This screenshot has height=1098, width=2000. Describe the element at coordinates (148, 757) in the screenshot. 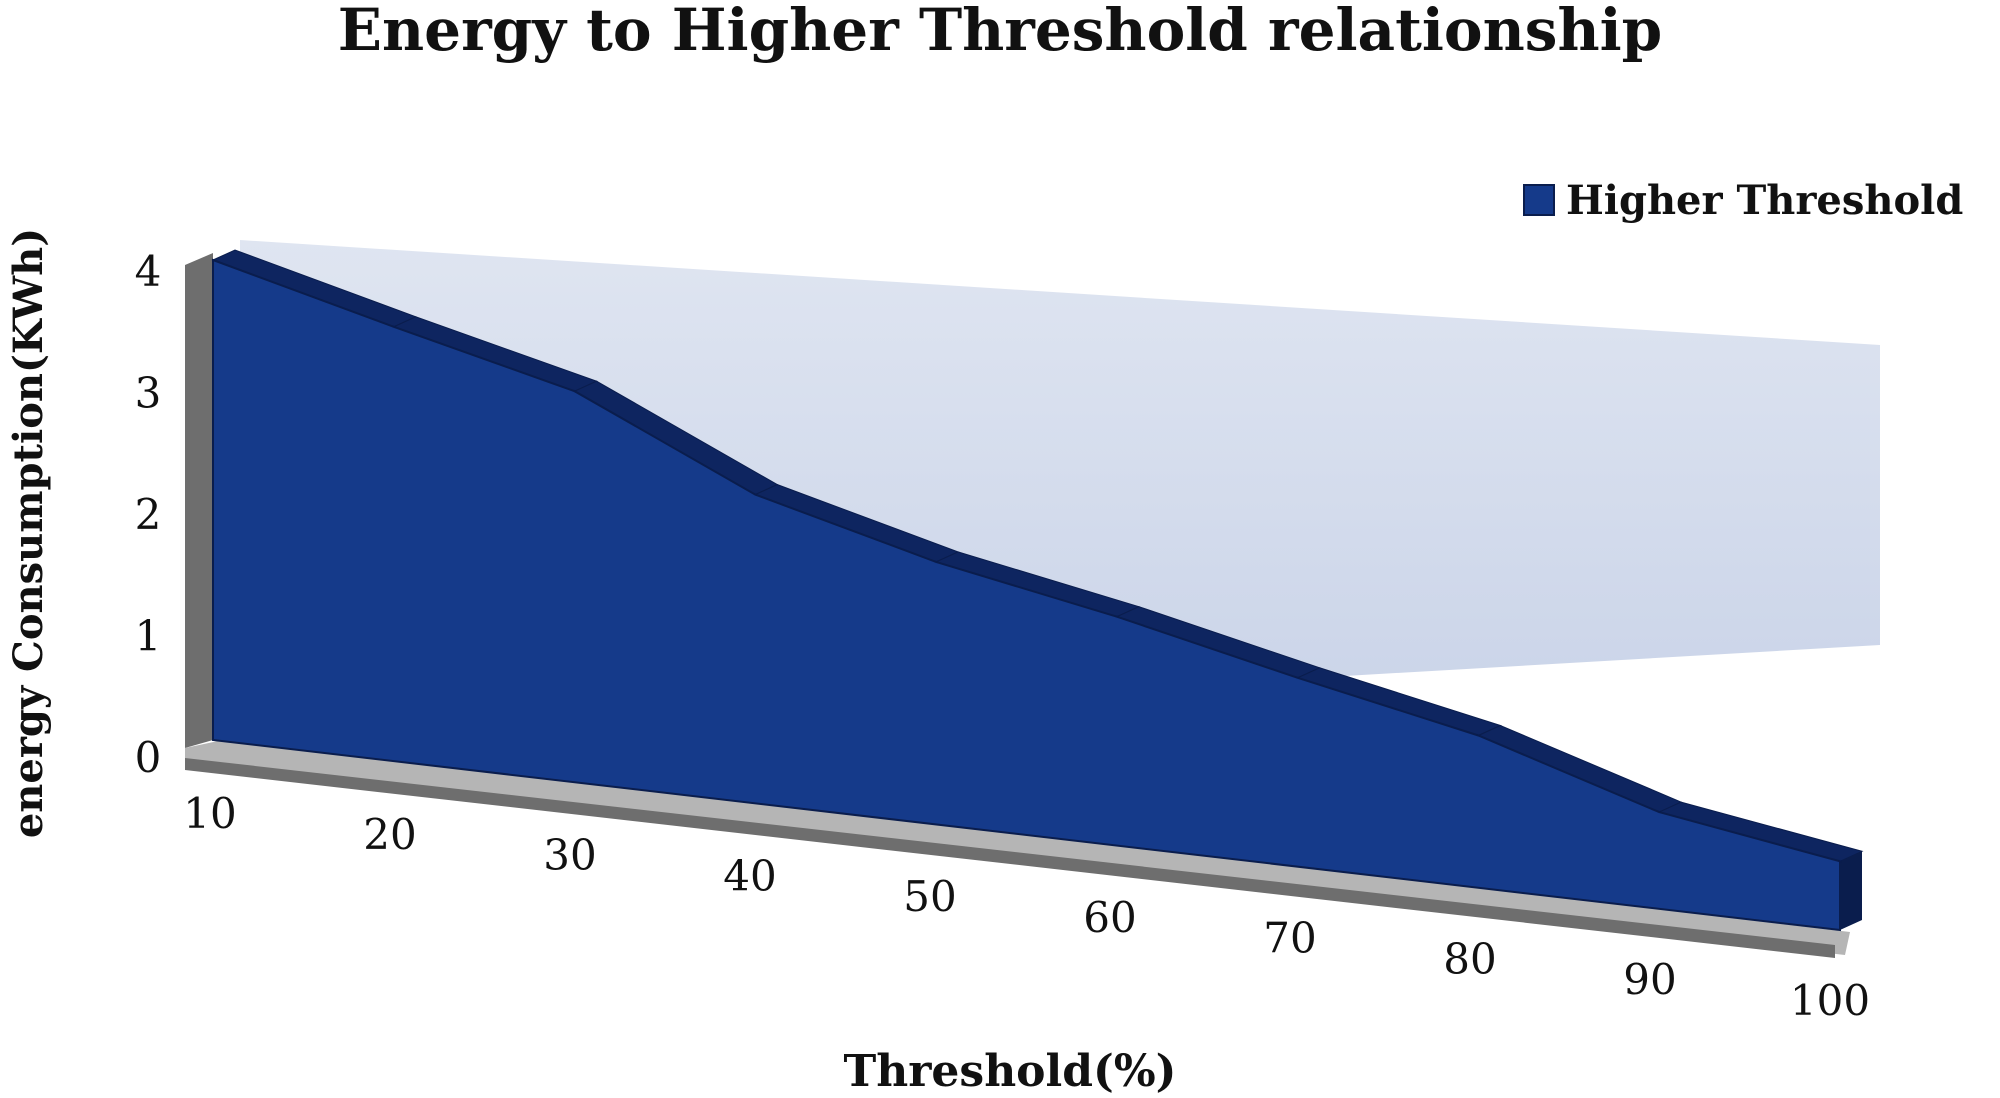

I see `y-tick-label: 0` at that location.